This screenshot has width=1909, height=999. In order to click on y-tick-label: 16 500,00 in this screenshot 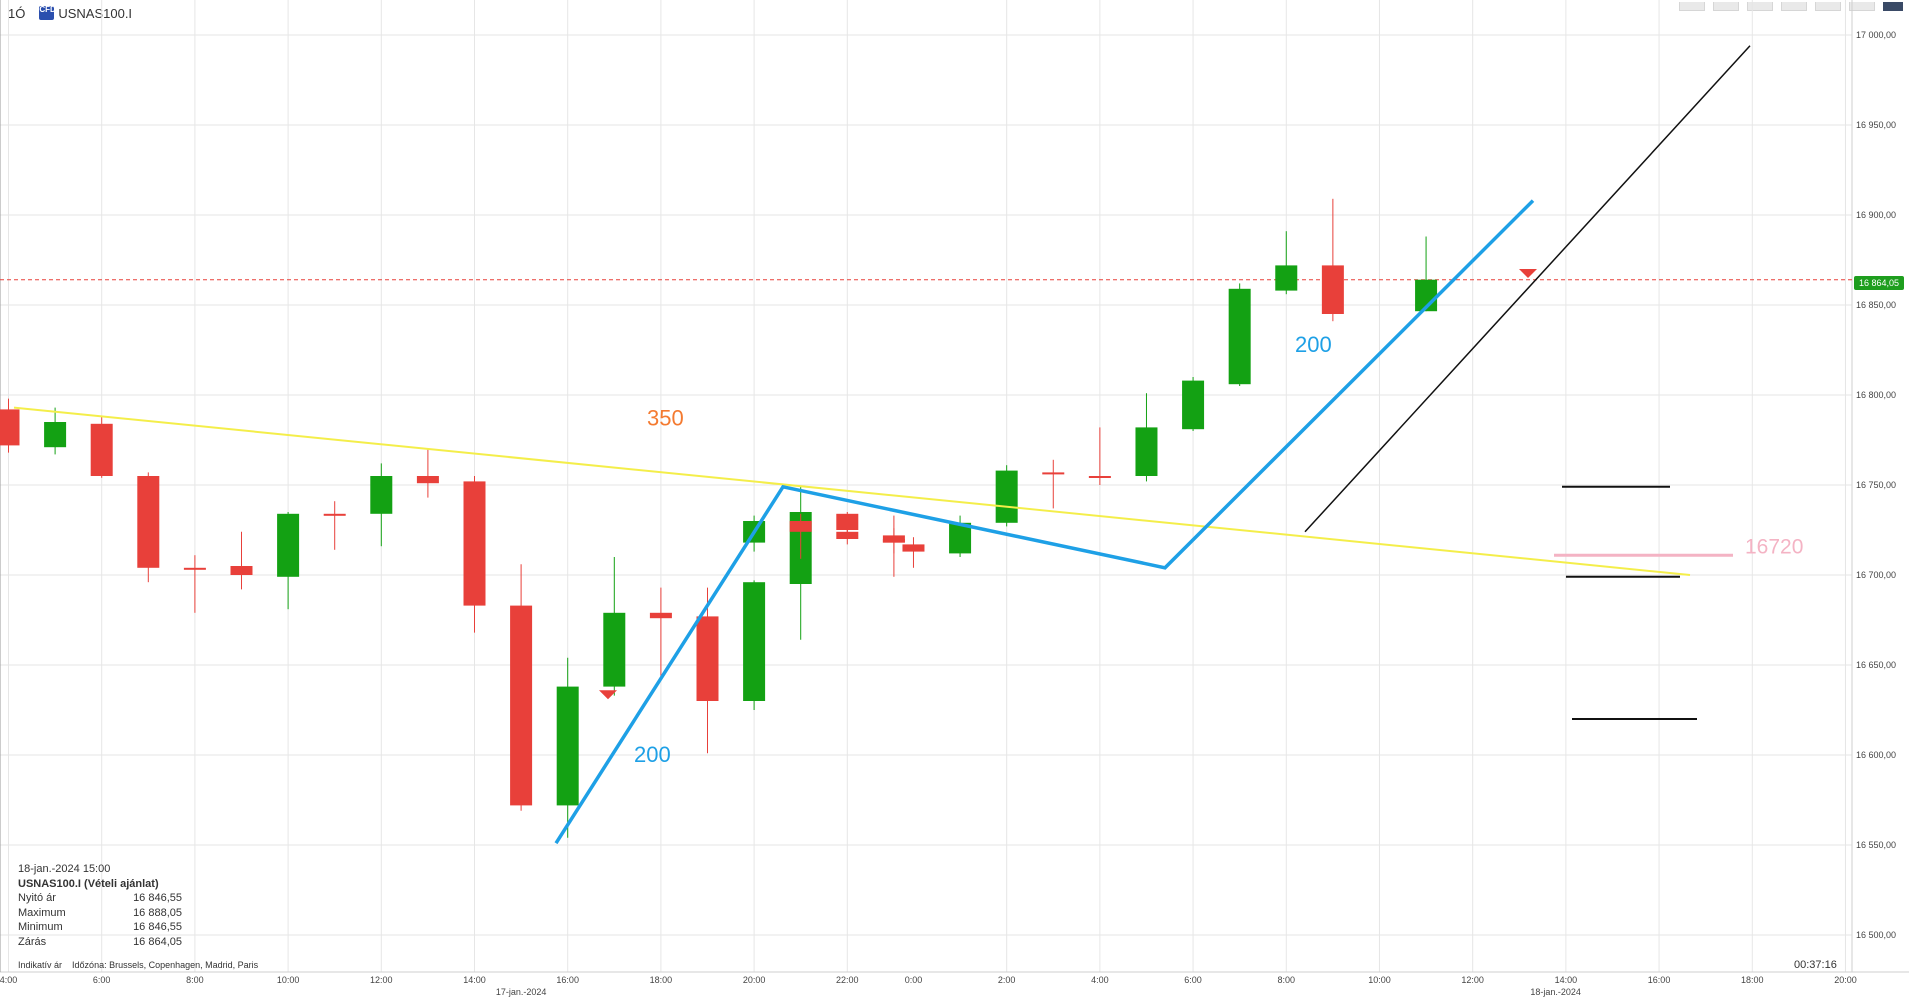, I will do `click(1876, 935)`.